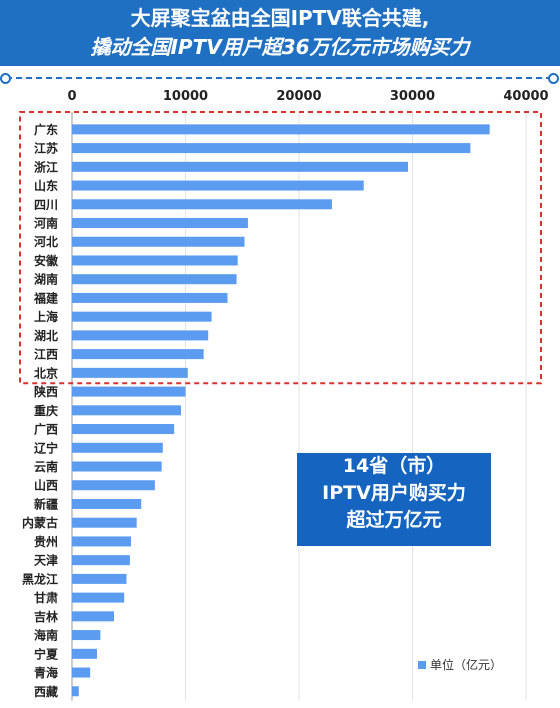  Describe the element at coordinates (46, 185) in the screenshot. I see `category-label: 山东` at that location.